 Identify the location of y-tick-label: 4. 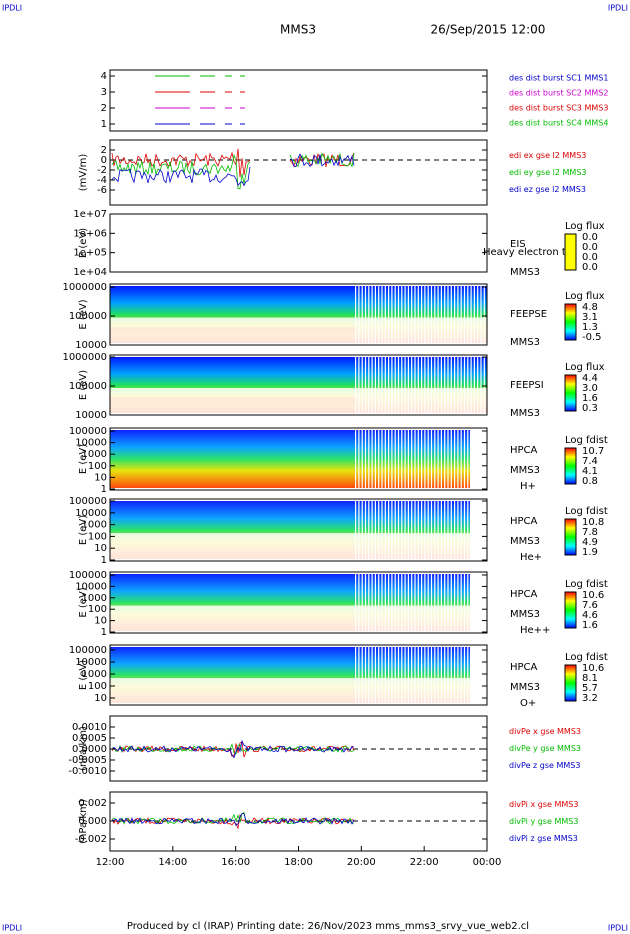
(104, 76).